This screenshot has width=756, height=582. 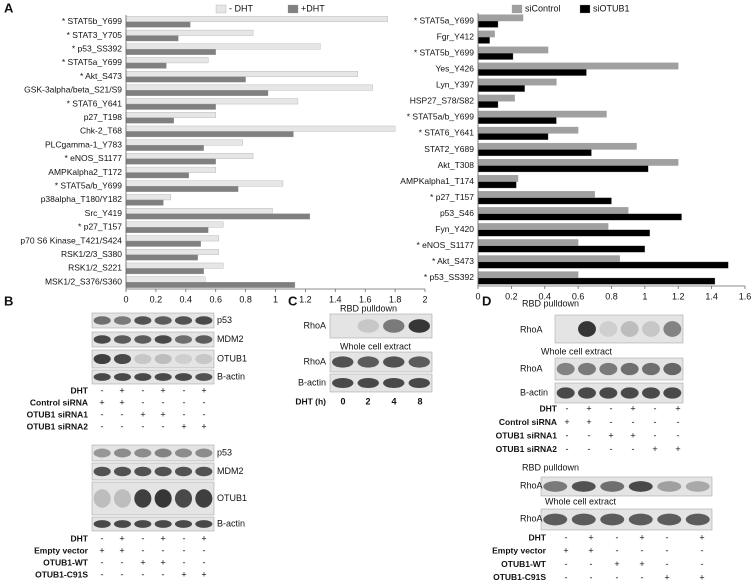 I want to click on x-tick-label: 2, so click(x=424, y=299).